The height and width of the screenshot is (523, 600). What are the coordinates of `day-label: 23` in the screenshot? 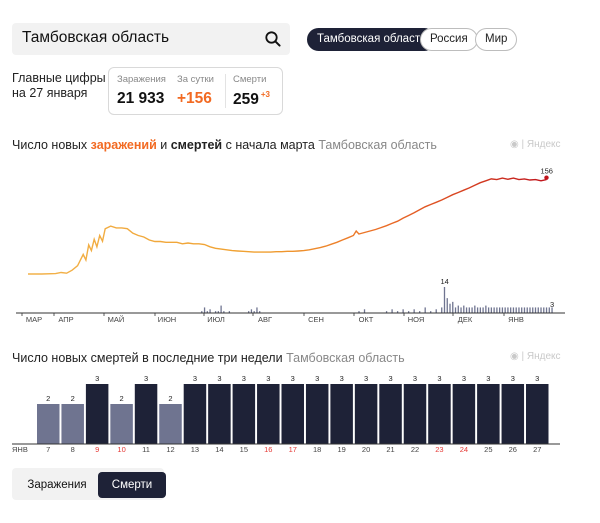 It's located at (439, 449).